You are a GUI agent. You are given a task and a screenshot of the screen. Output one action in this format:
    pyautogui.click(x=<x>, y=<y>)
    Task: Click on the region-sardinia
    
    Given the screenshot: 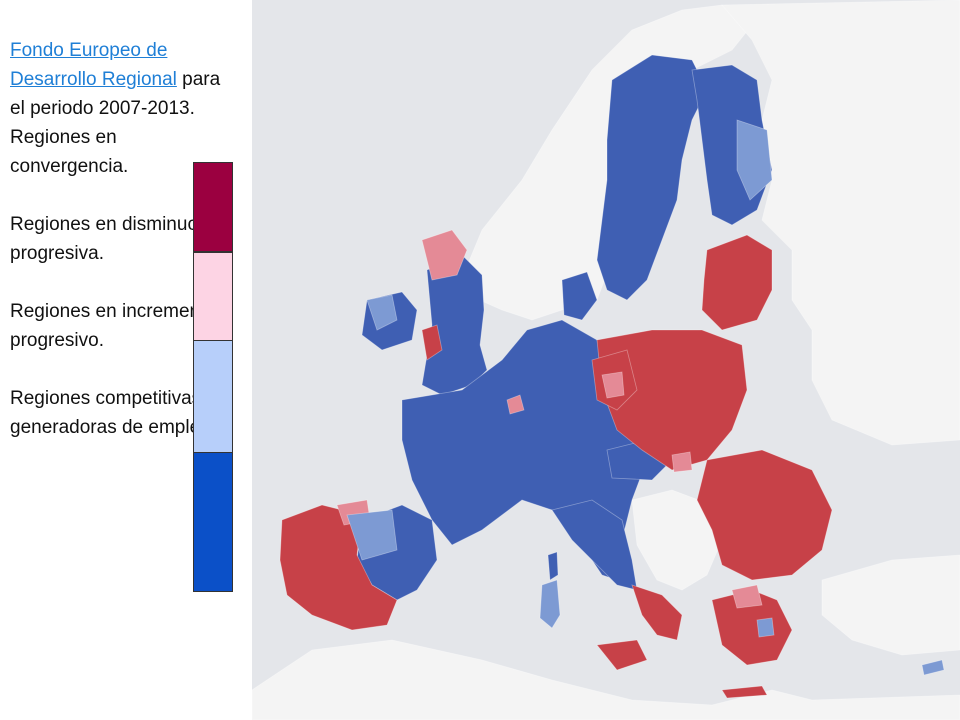 What is the action you would take?
    pyautogui.click(x=550, y=604)
    